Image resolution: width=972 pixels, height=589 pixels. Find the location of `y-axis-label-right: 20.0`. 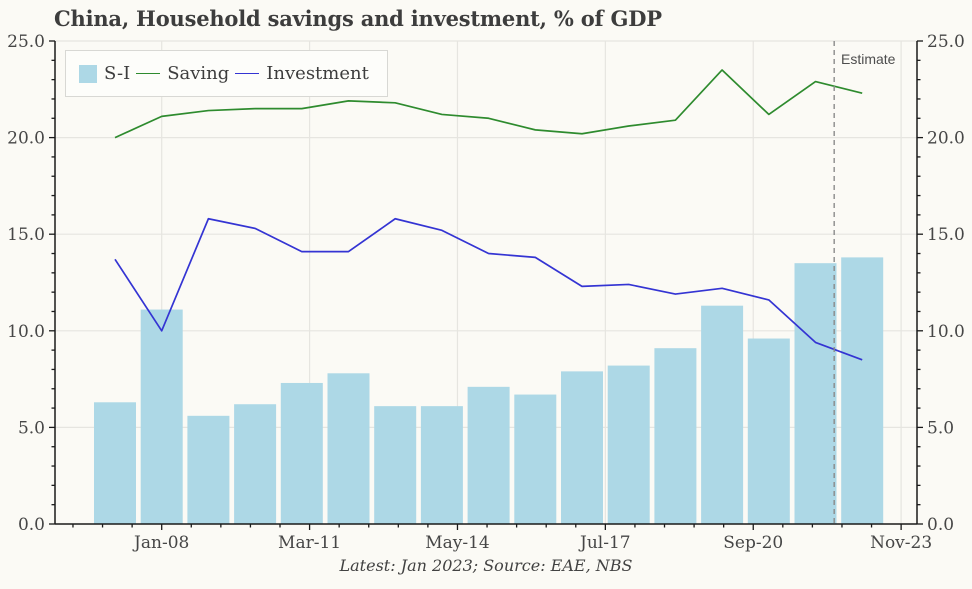

y-axis-label-right: 20.0 is located at coordinates (946, 139).